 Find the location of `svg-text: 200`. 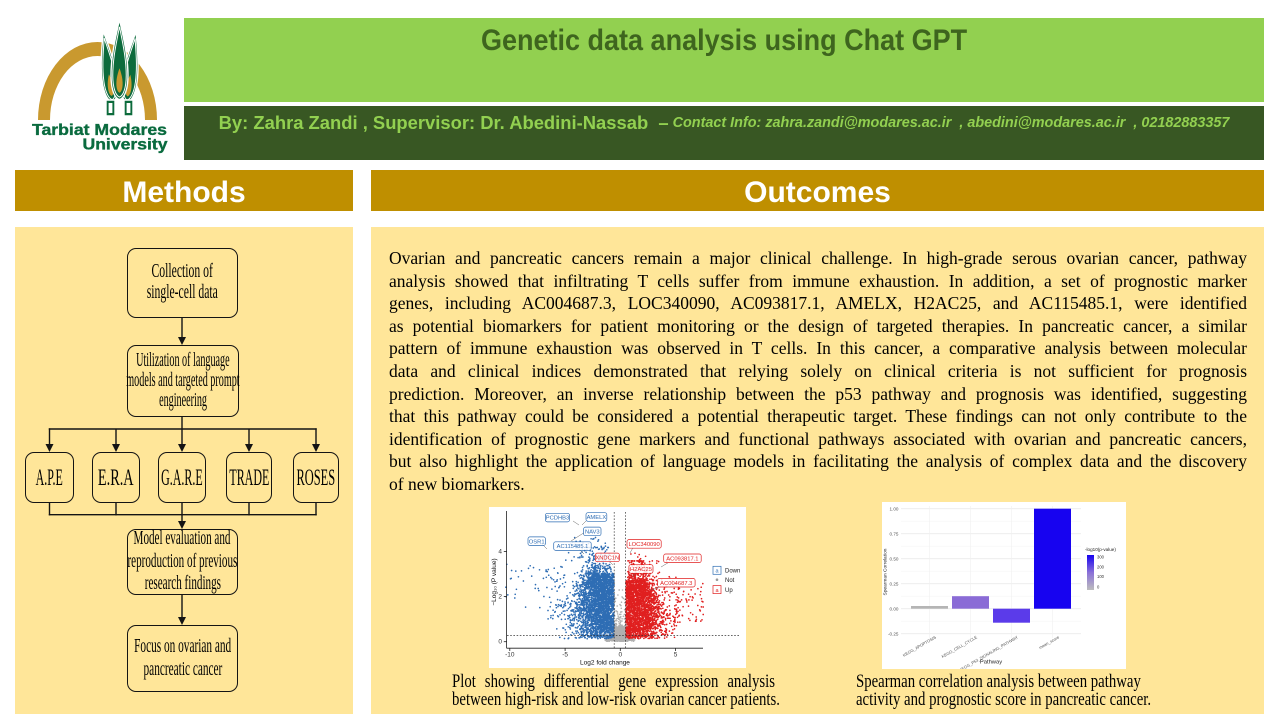

svg-text: 200 is located at coordinates (1101, 566).